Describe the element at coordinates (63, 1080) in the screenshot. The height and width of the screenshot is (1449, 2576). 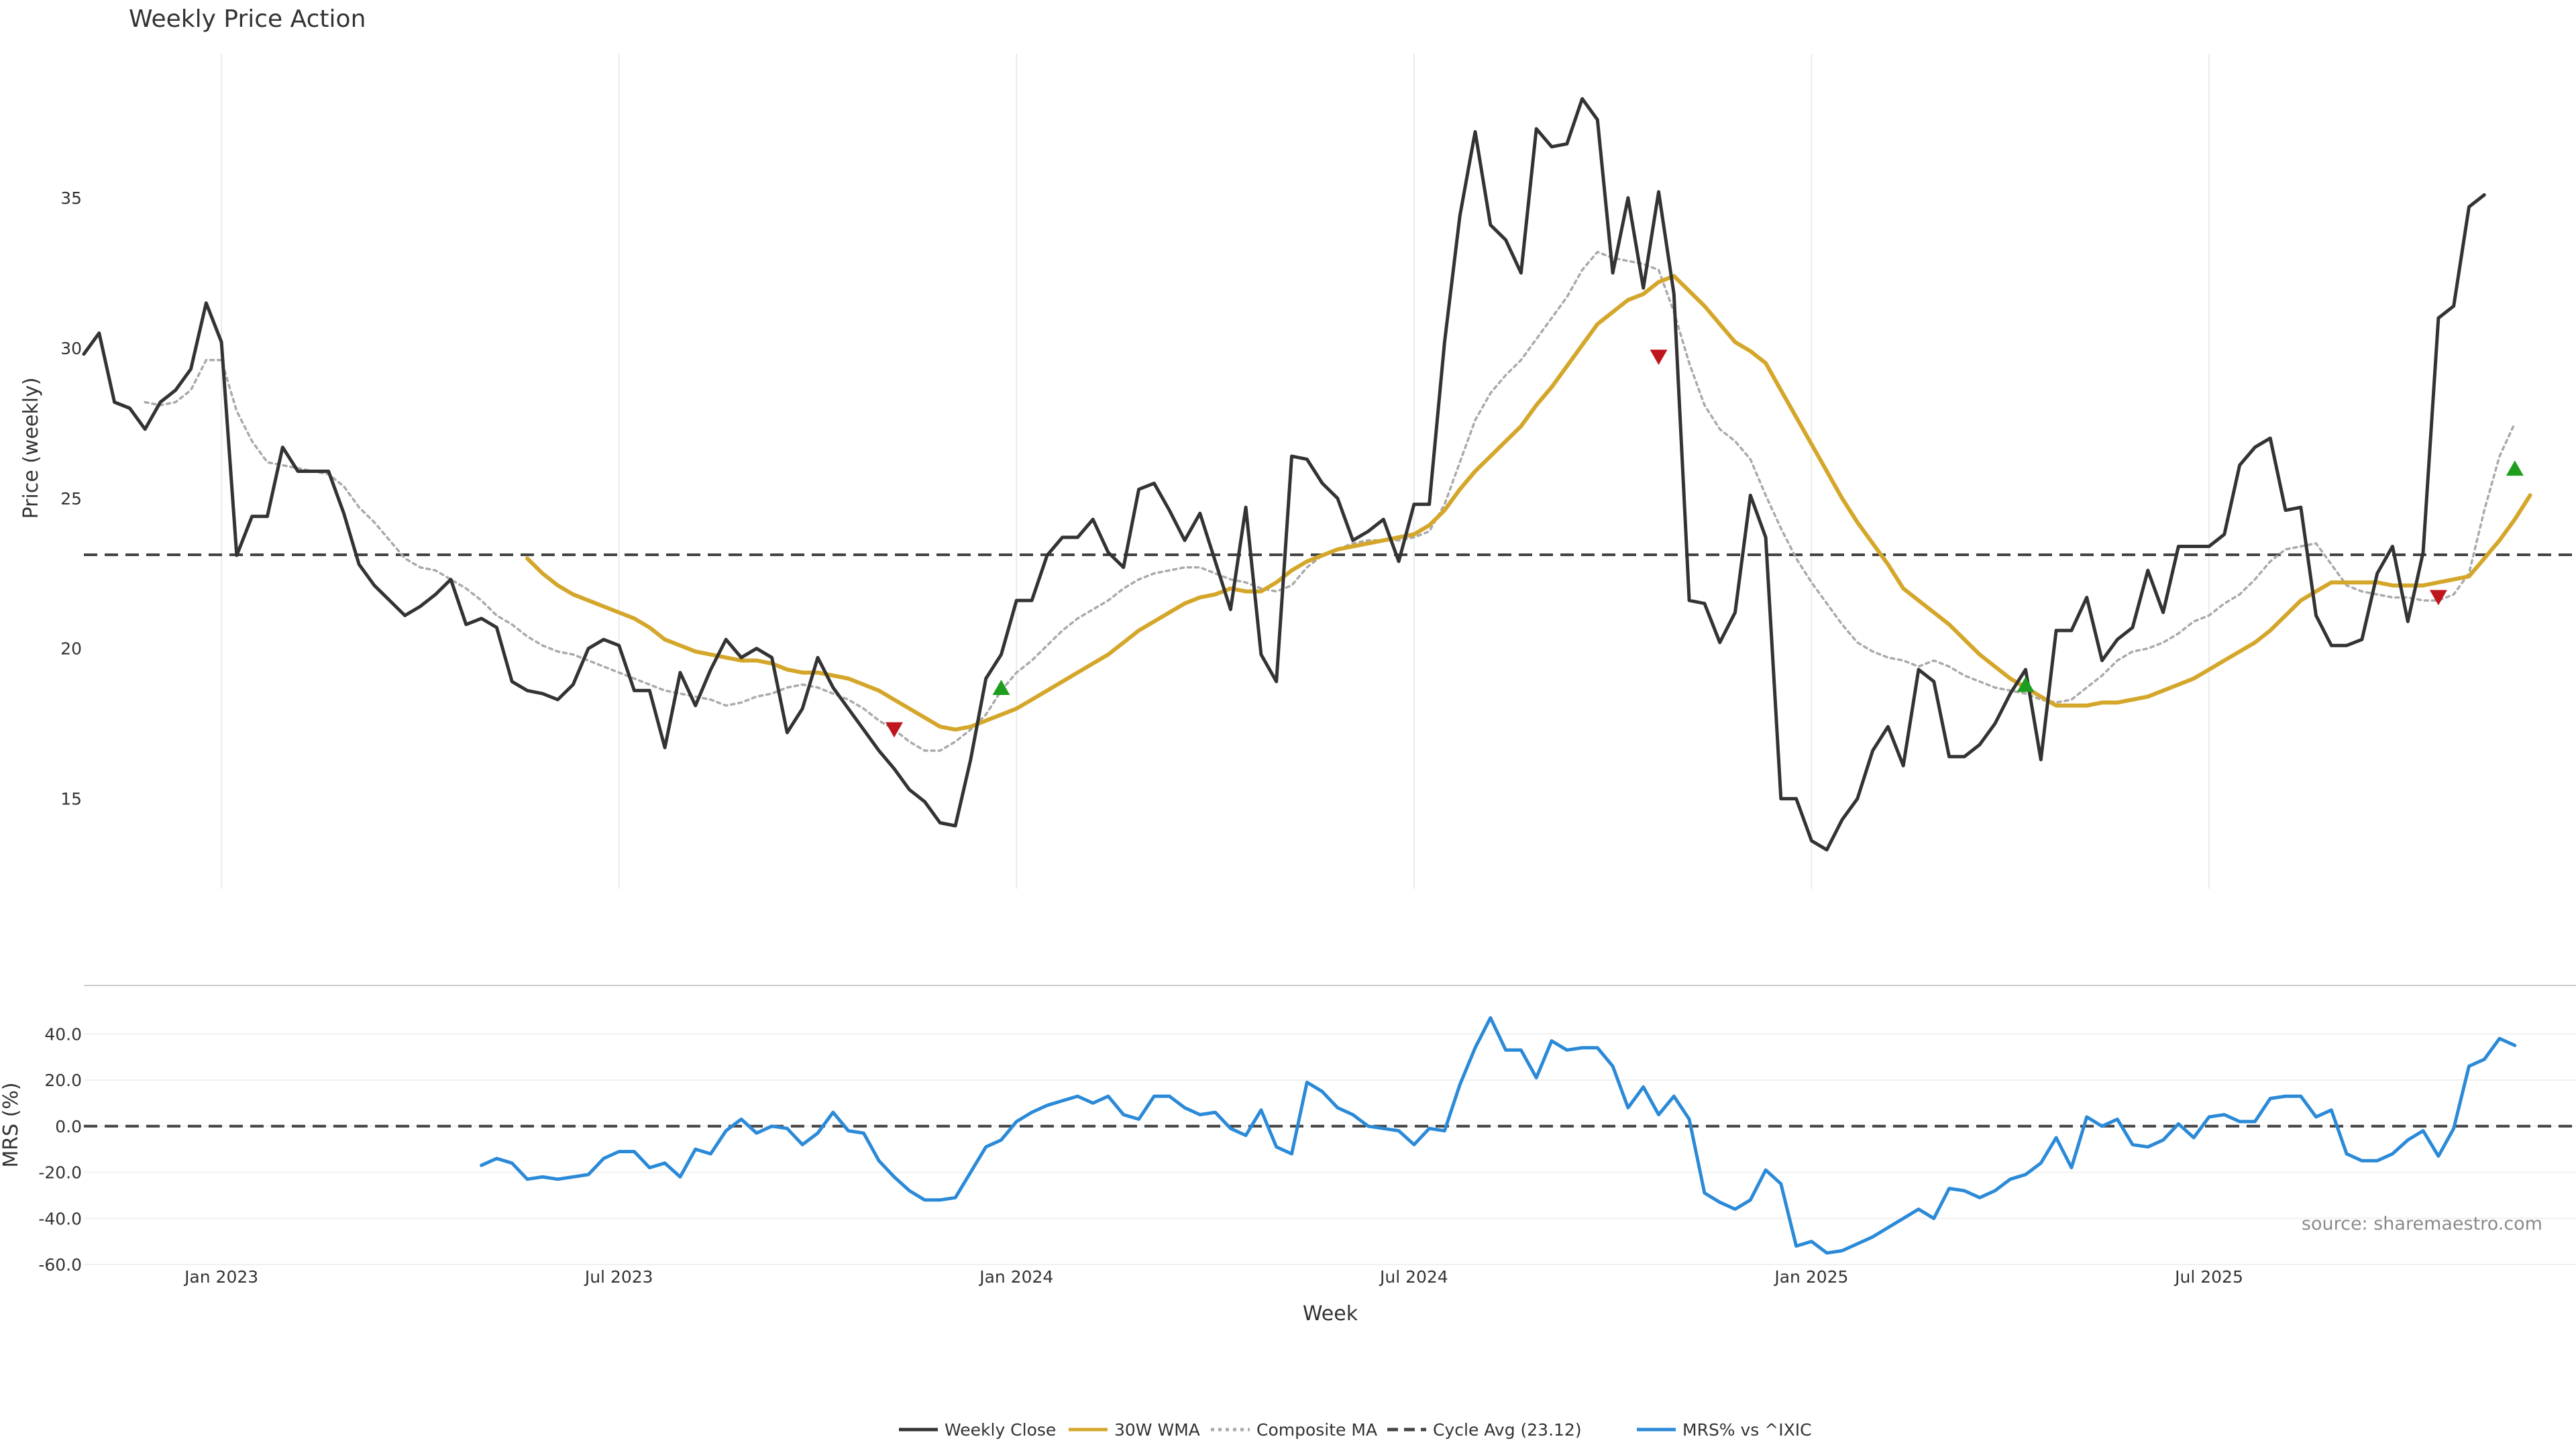
I see `mrs-y-tick-label: 20.0` at that location.